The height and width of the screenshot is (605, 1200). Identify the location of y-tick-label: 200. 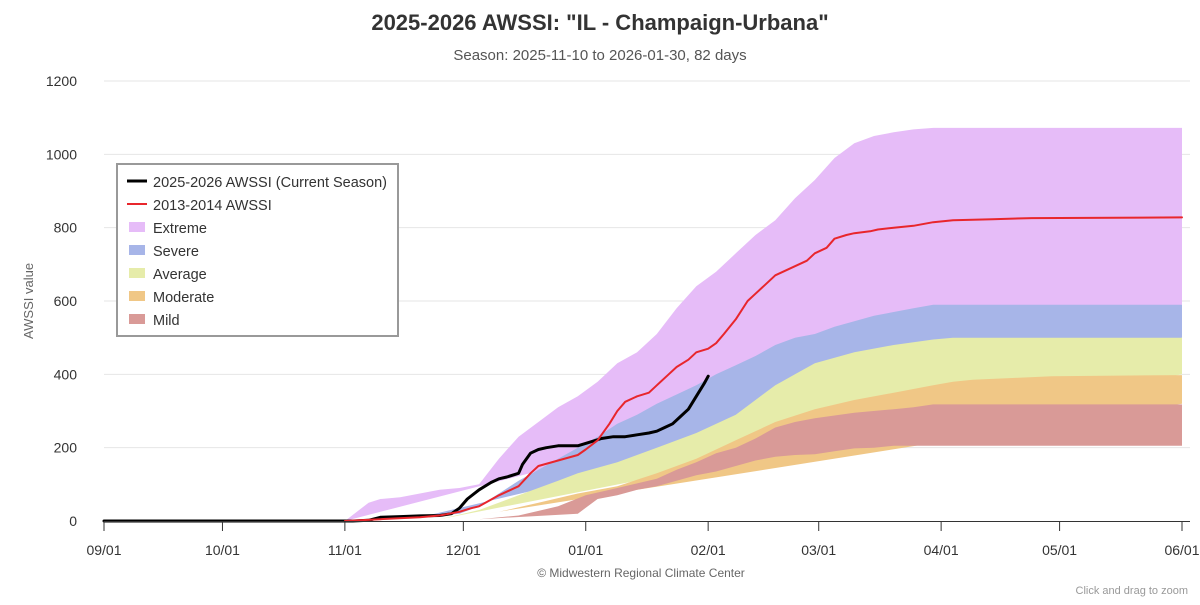
(66, 448).